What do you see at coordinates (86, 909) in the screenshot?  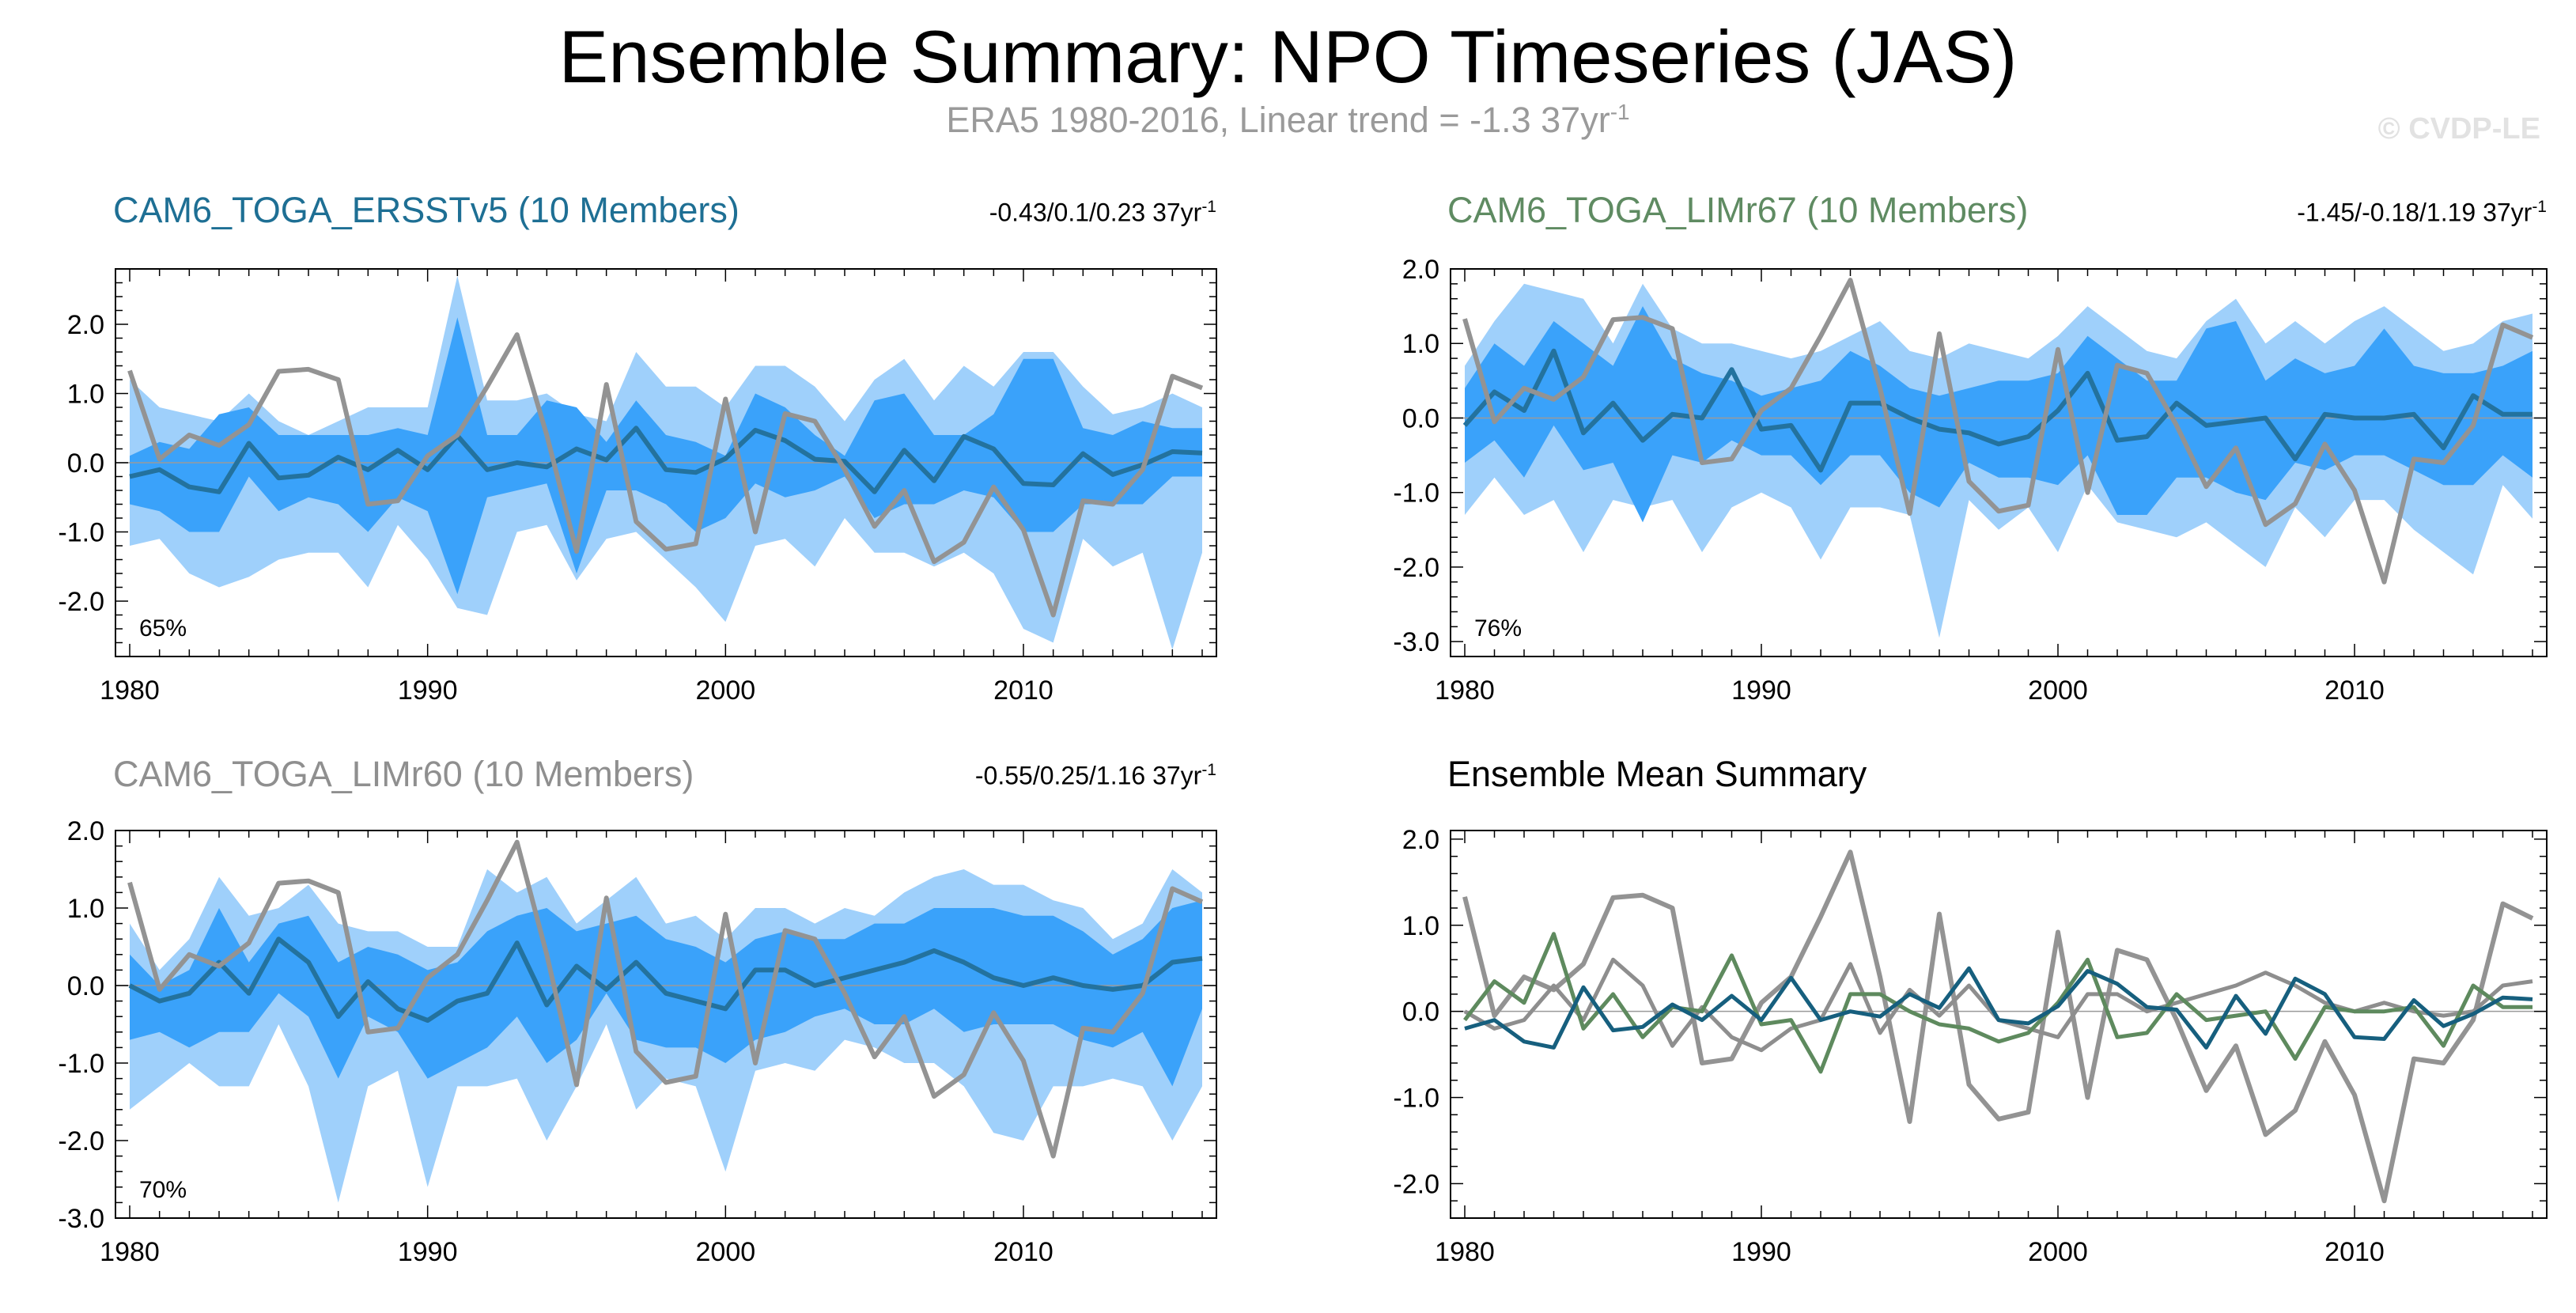 I see `y-tick-label-limr60: 1.0` at bounding box center [86, 909].